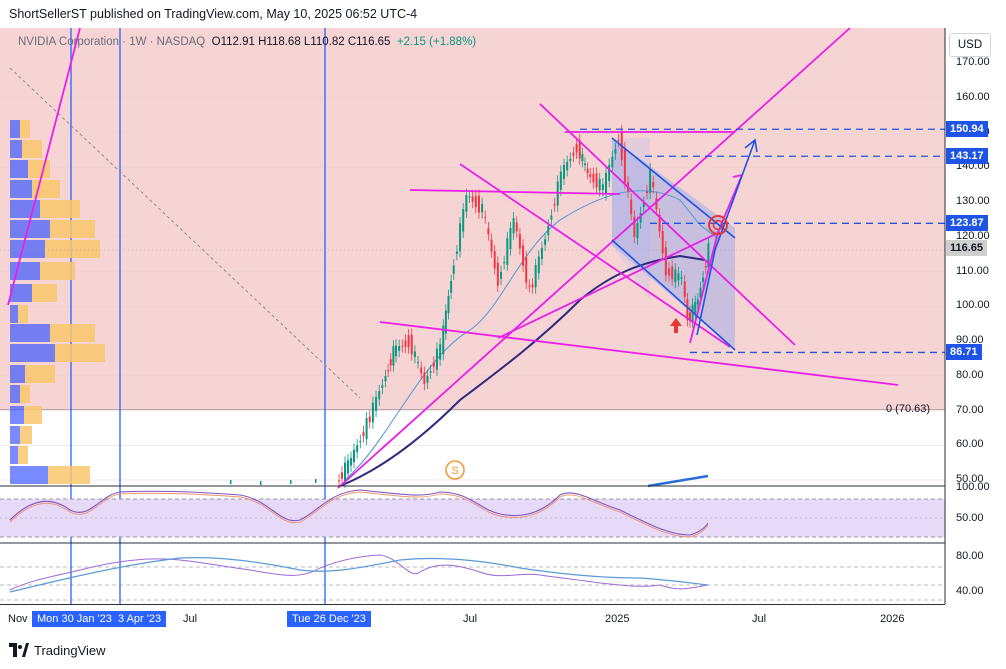 The height and width of the screenshot is (669, 1006). Describe the element at coordinates (678, 481) in the screenshot. I see `sma-blue-short` at that location.